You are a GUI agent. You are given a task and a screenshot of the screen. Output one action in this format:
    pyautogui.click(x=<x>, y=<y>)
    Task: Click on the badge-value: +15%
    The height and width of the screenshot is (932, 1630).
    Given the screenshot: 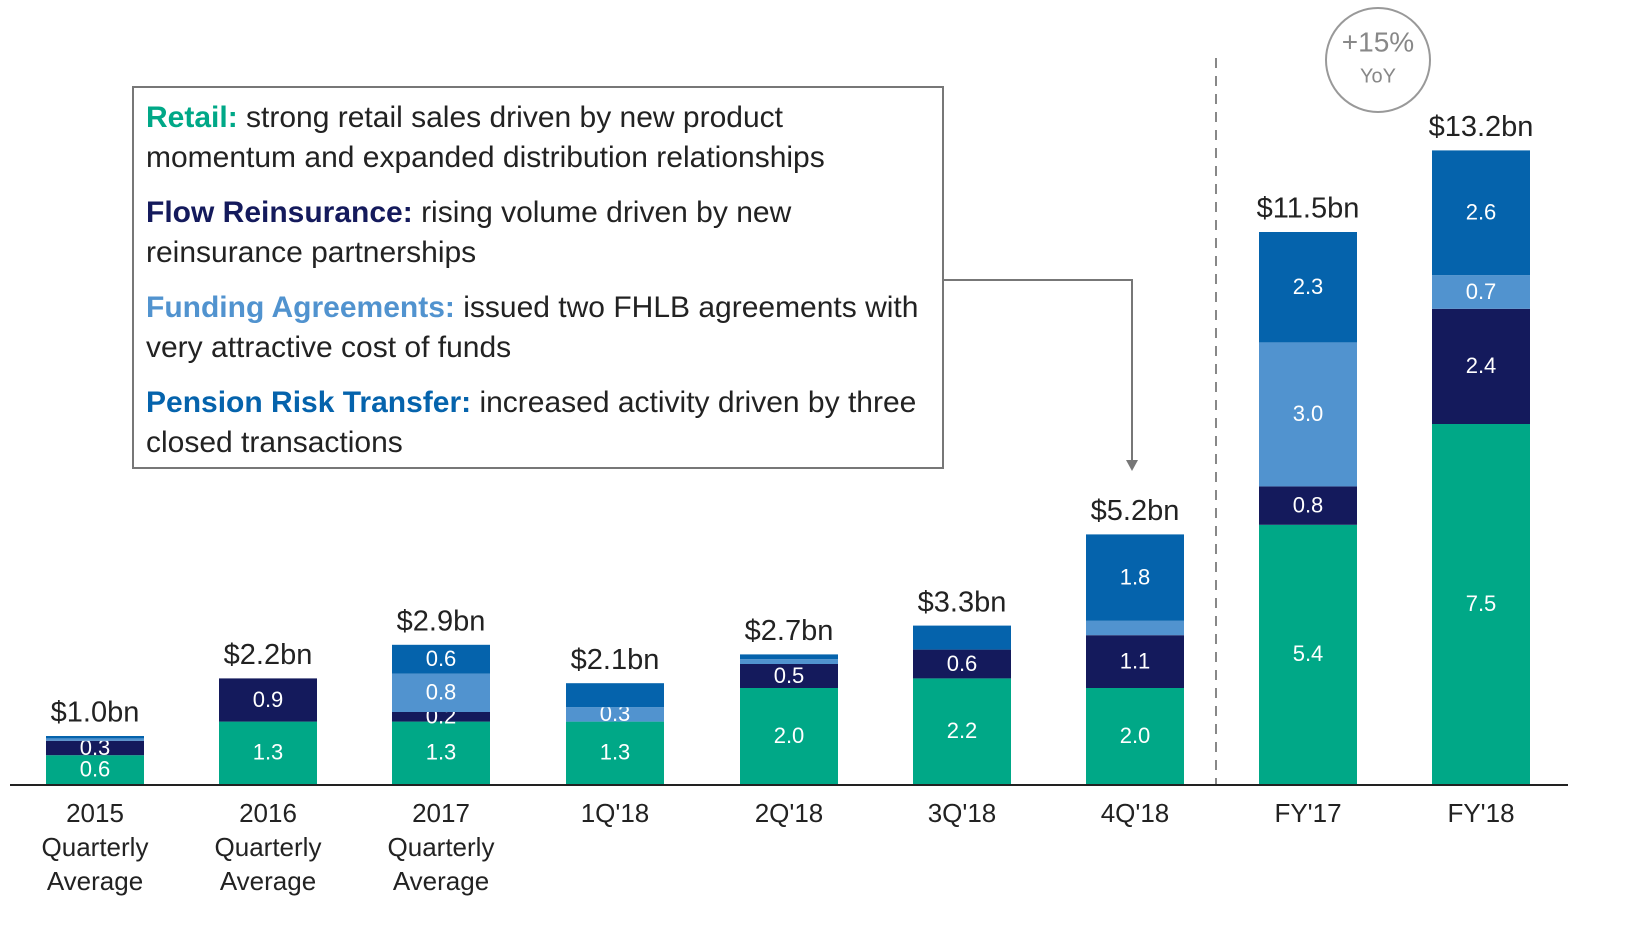 What is the action you would take?
    pyautogui.click(x=1378, y=41)
    